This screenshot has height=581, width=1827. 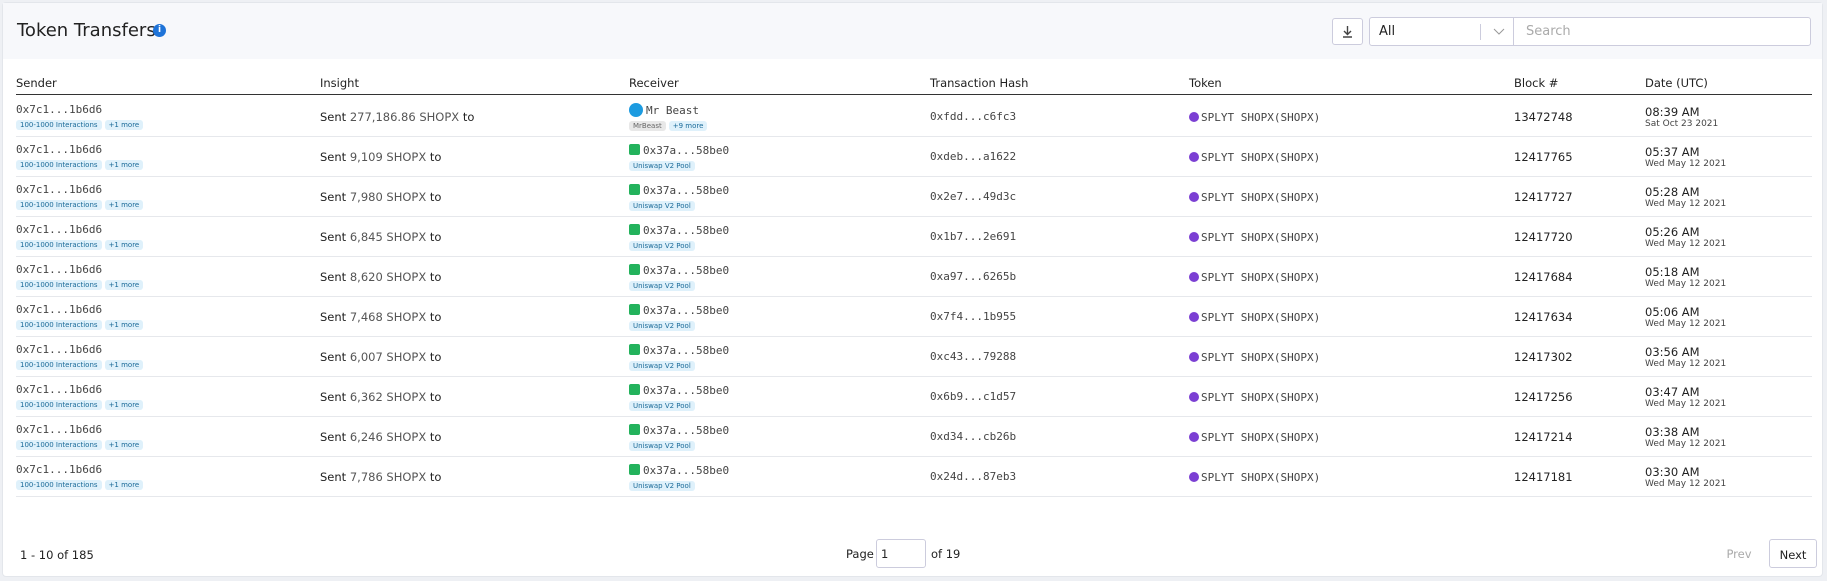 What do you see at coordinates (388, 156) in the screenshot?
I see `amount: 9,109 SHOPX` at bounding box center [388, 156].